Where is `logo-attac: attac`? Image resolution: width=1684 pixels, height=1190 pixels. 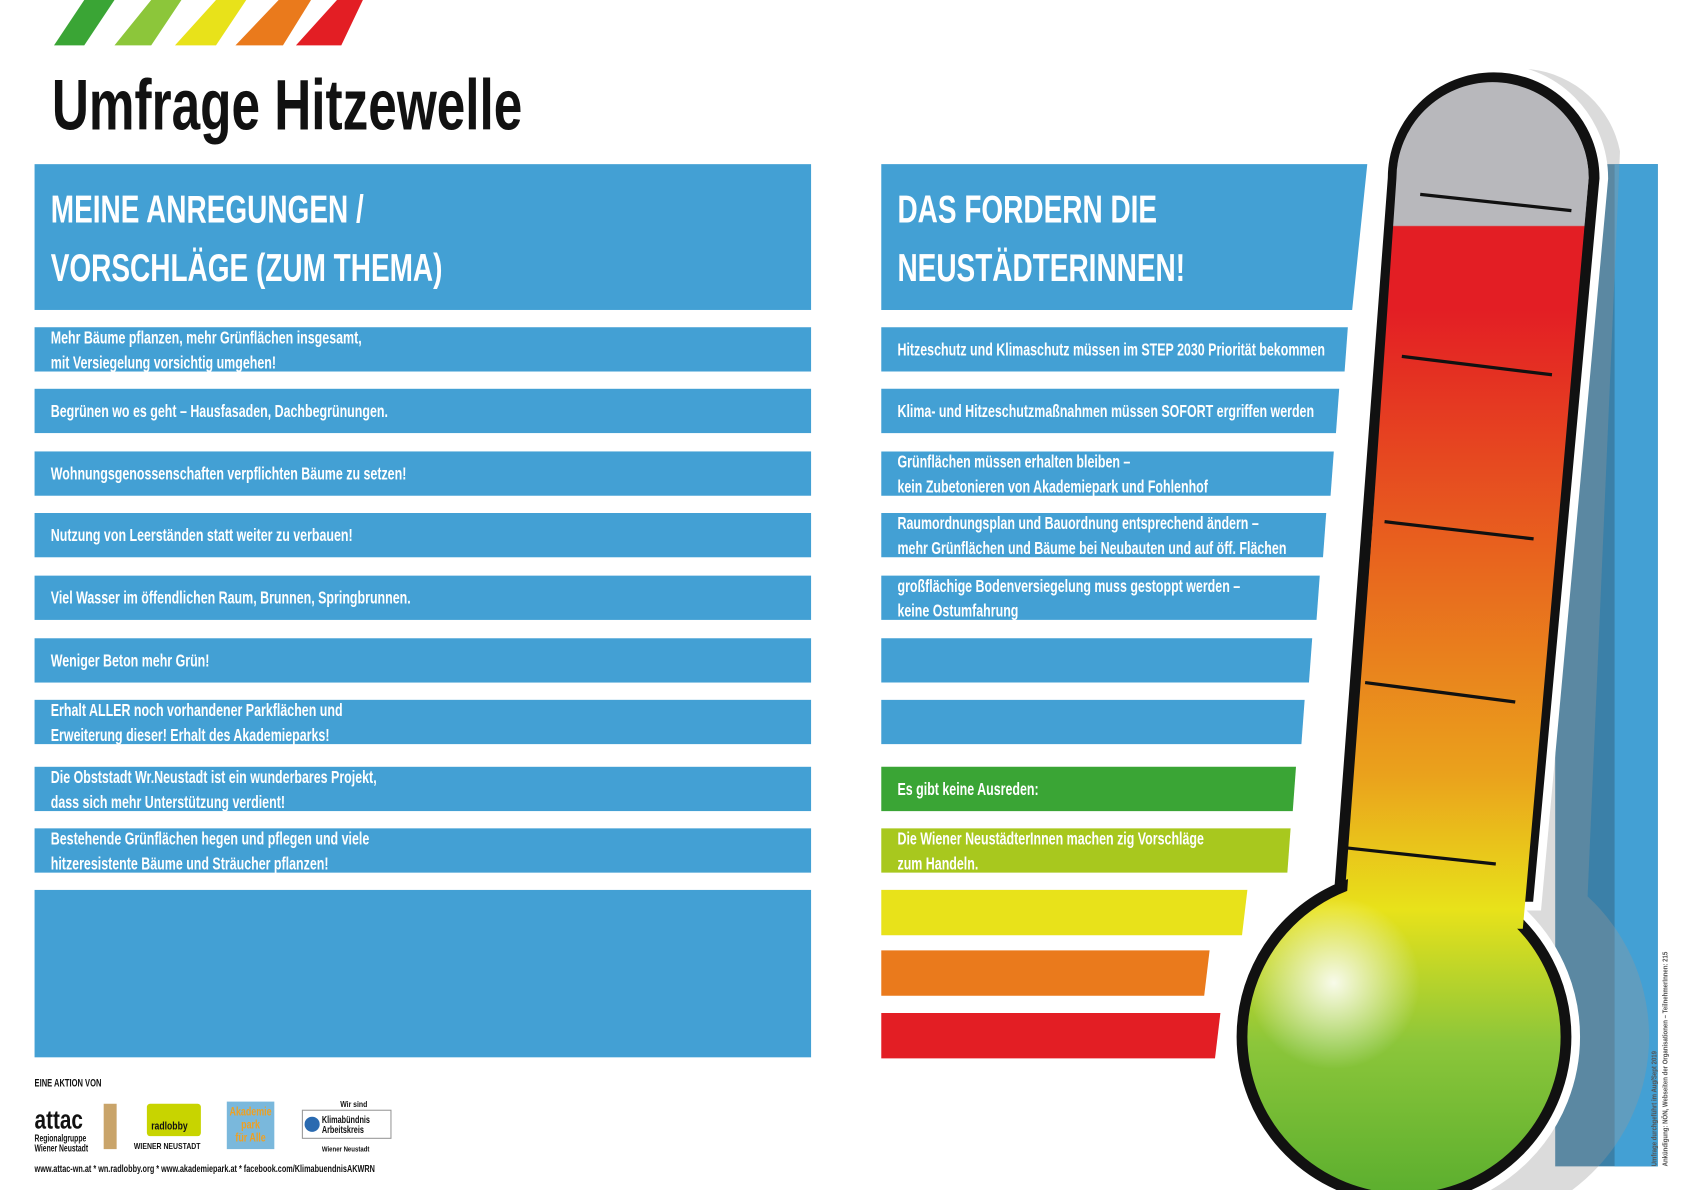 logo-attac: attac is located at coordinates (59, 1119).